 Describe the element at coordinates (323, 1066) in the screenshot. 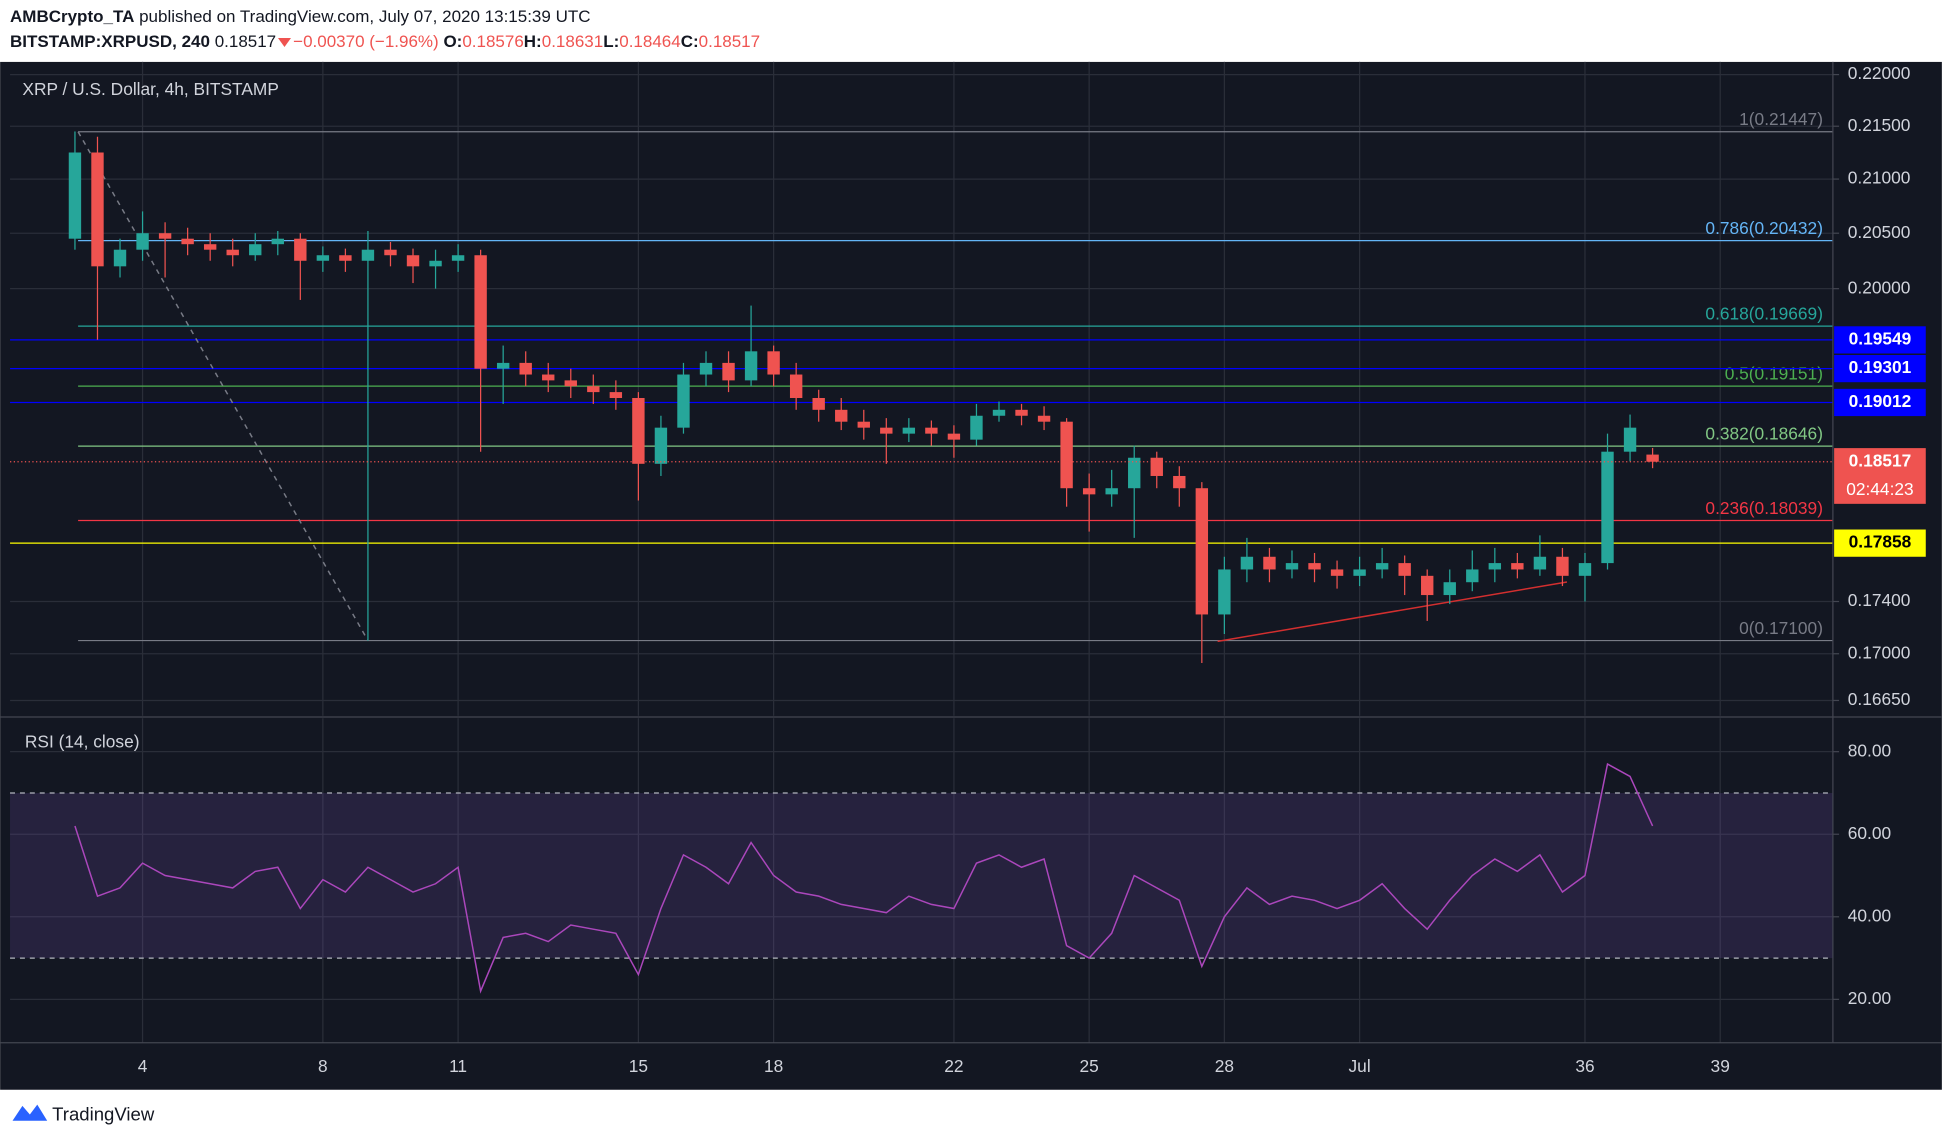

I see `x-tick-label: 8` at that location.